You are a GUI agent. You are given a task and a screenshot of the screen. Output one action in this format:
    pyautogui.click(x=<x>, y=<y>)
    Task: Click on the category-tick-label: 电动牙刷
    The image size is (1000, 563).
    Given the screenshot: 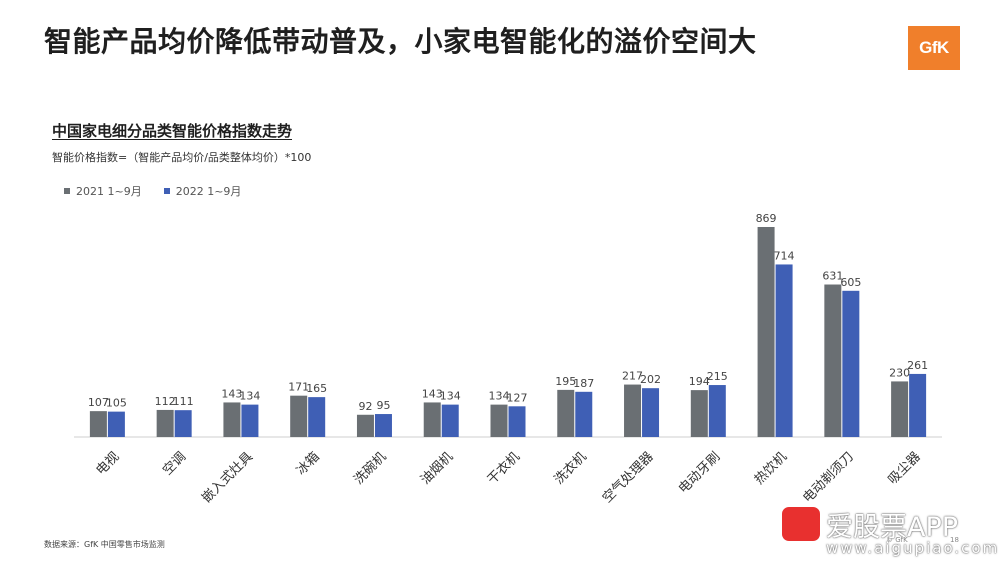 What is the action you would take?
    pyautogui.click(x=699, y=472)
    